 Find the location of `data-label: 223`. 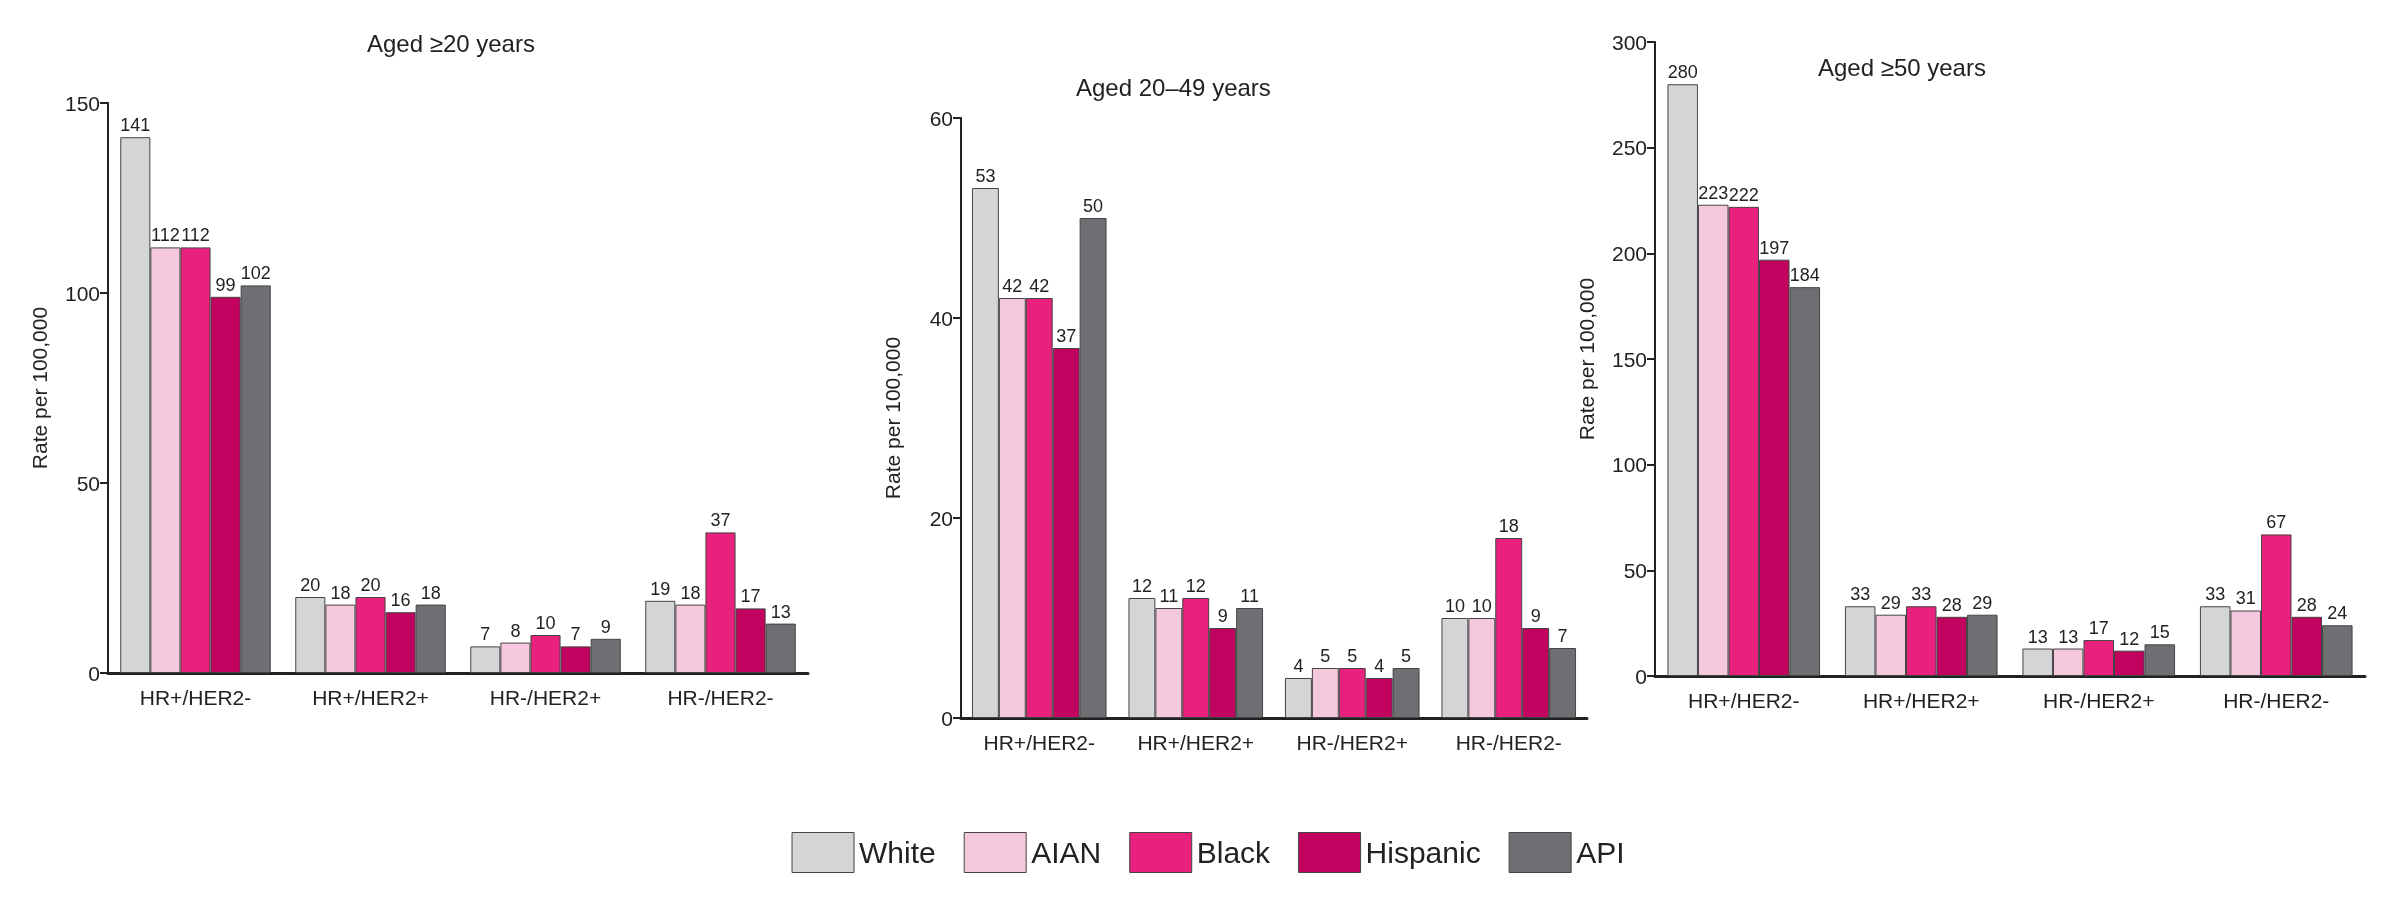

data-label: 223 is located at coordinates (1713, 192).